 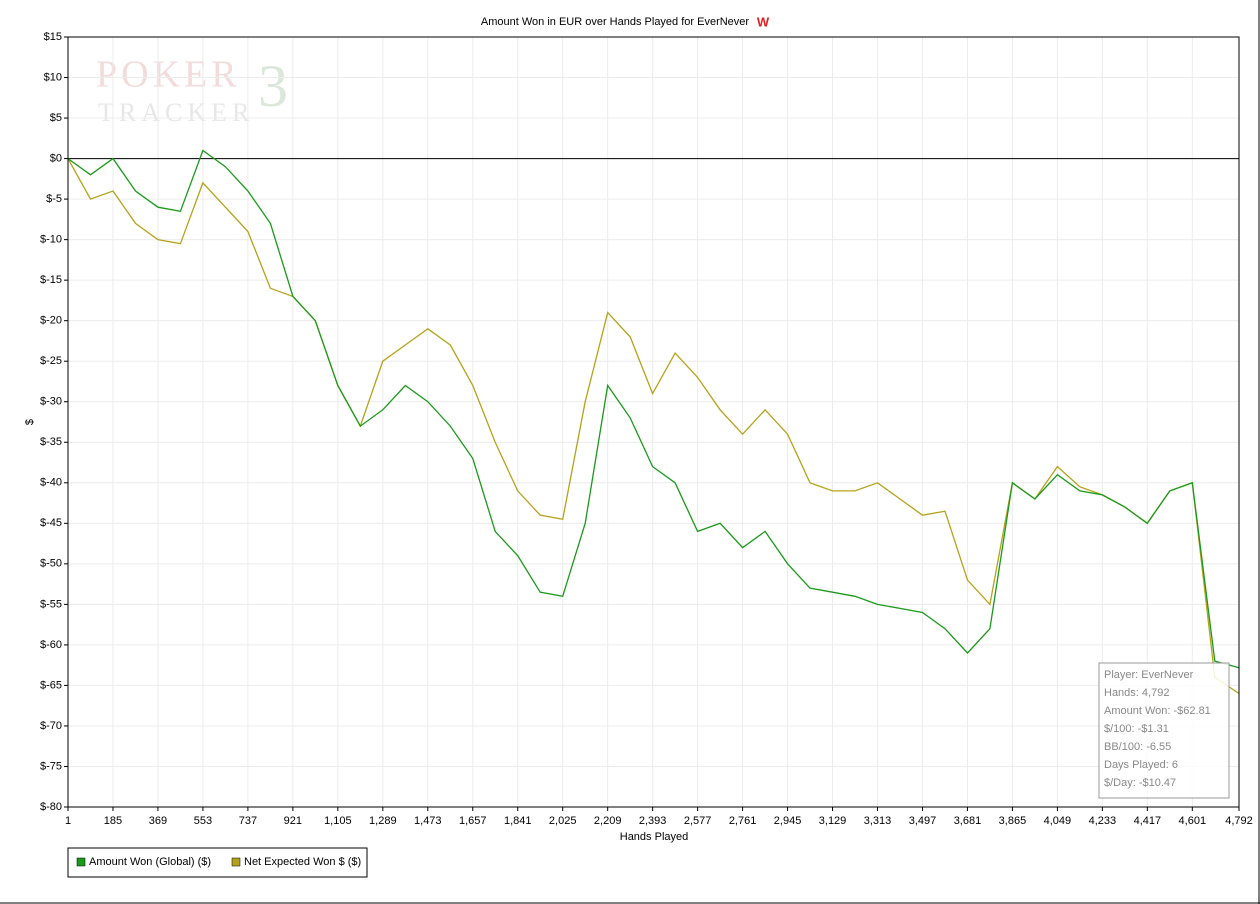 What do you see at coordinates (1157, 711) in the screenshot?
I see `info-line: Amount Won: -$62.81` at bounding box center [1157, 711].